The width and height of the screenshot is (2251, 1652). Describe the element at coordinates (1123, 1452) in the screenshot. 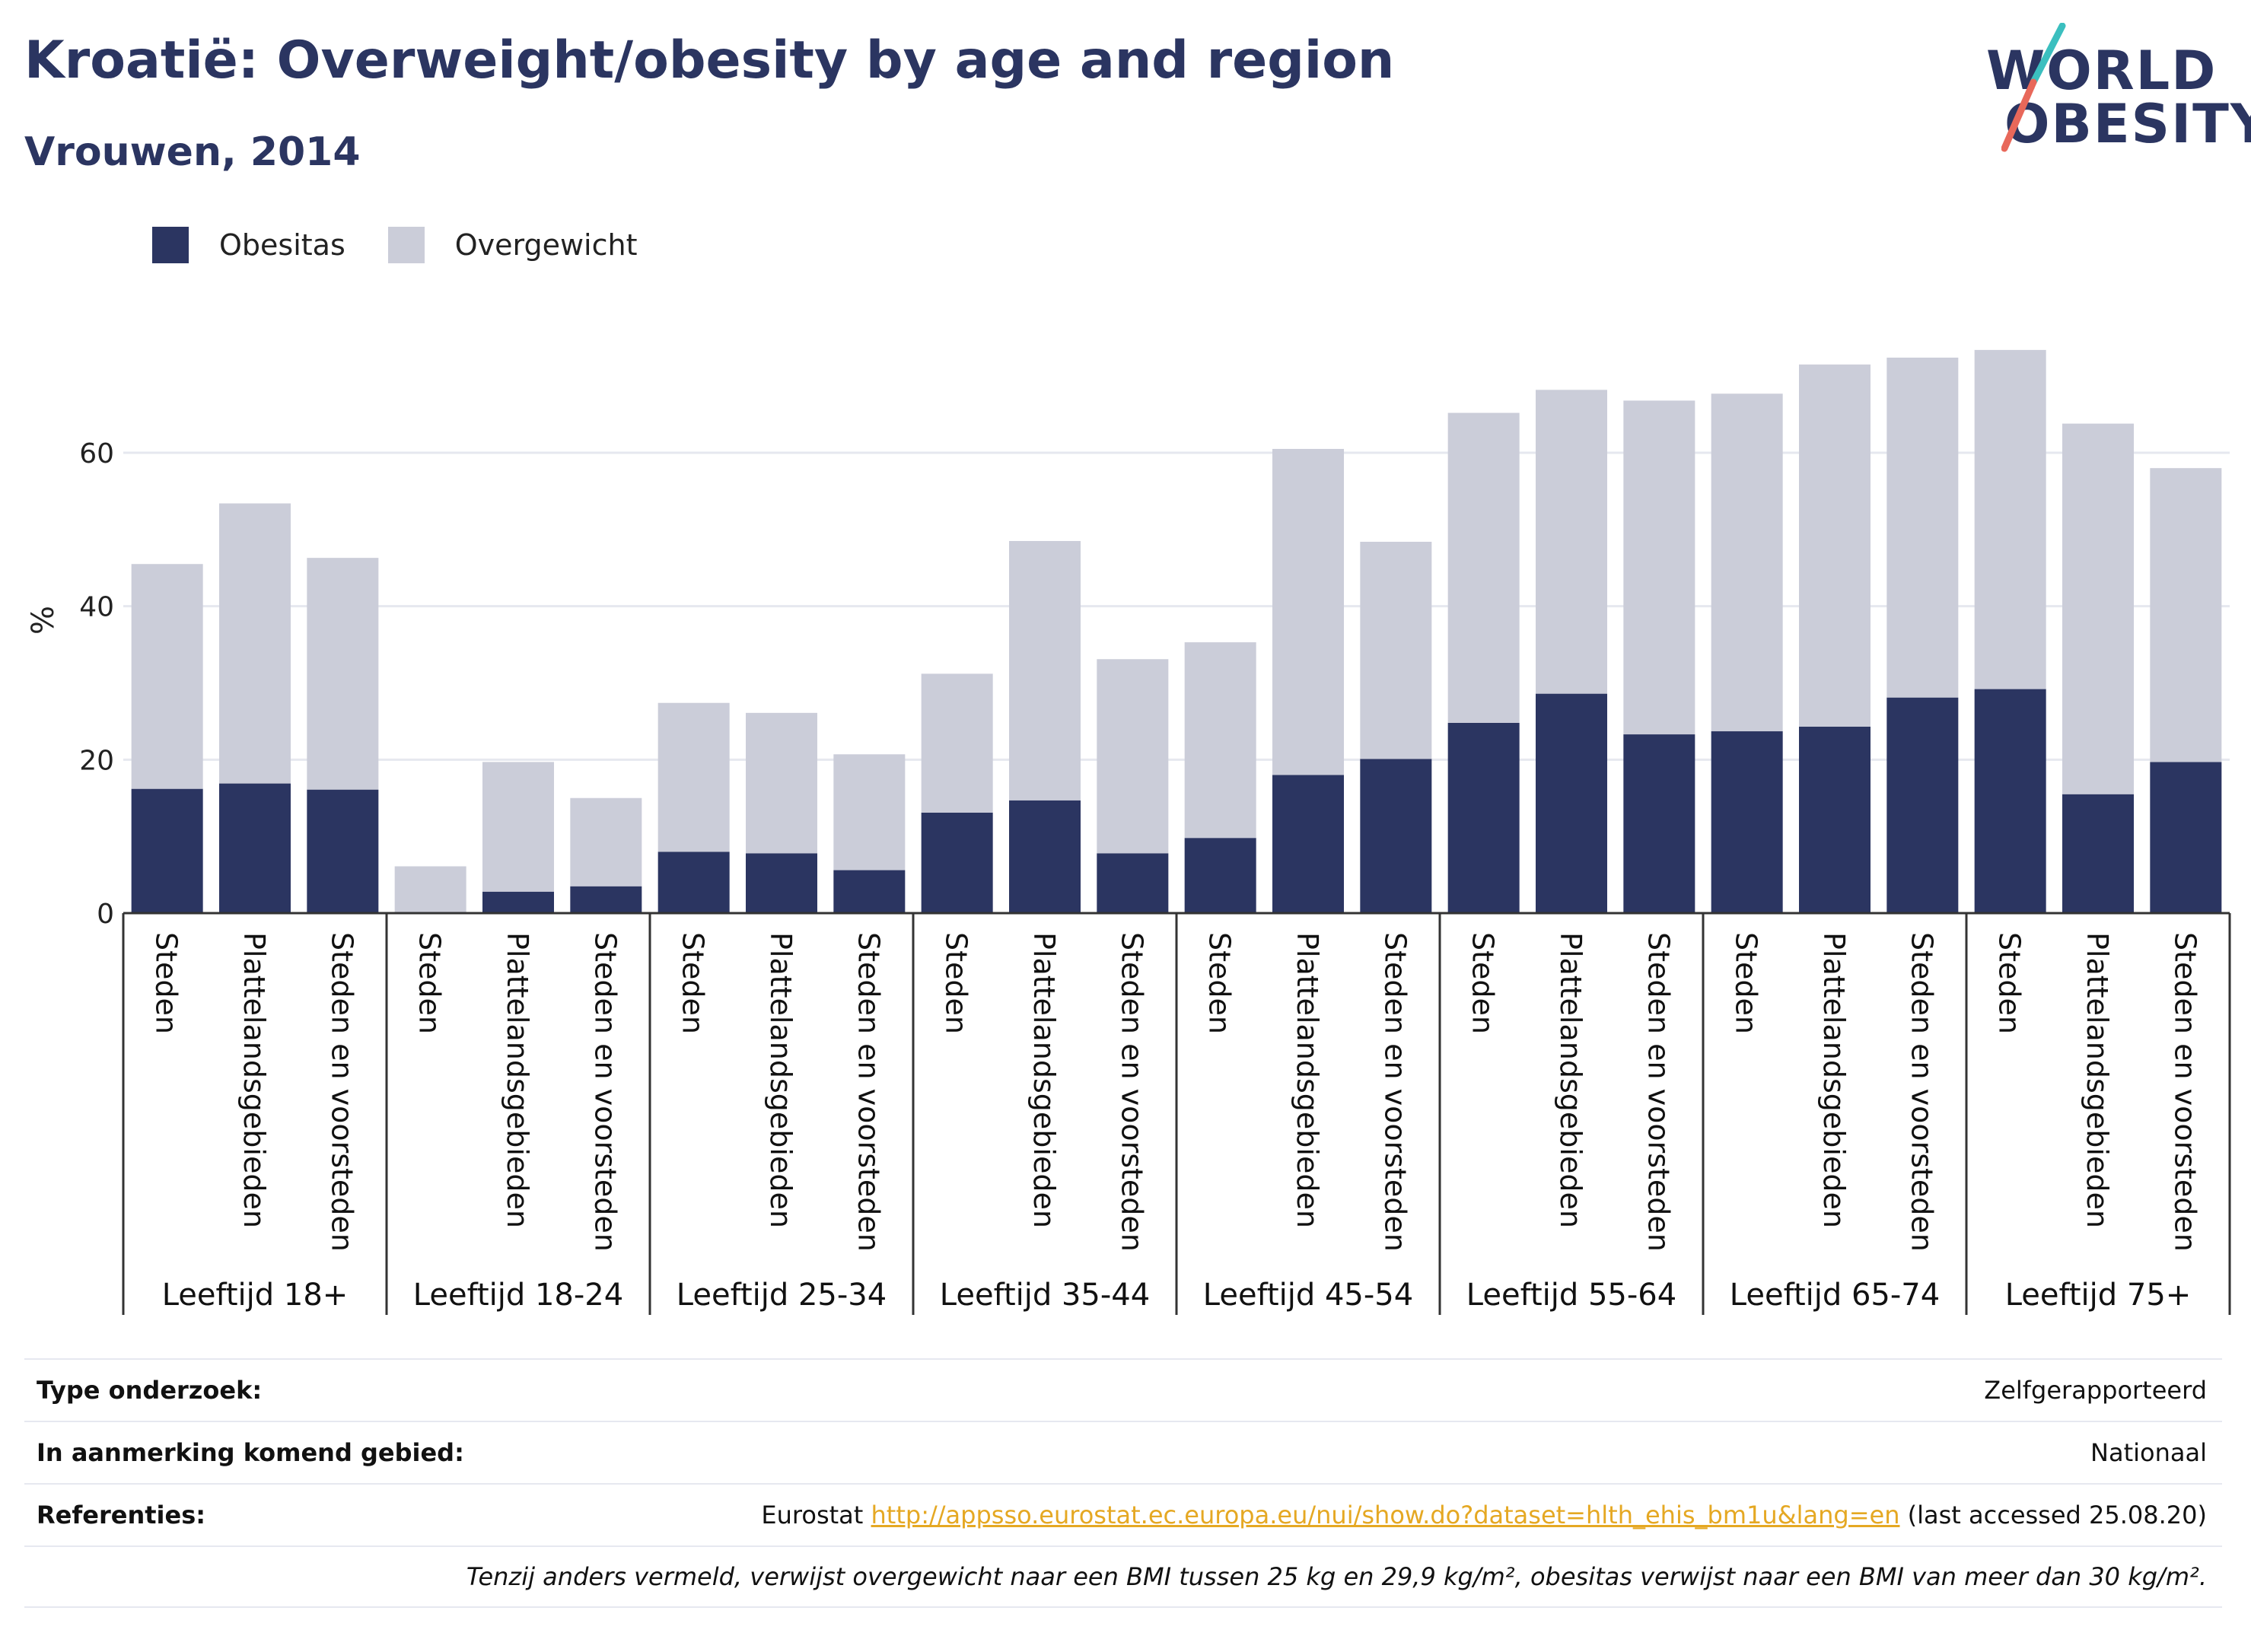

I see `info-row-area: In aanmerking komend gebied: Nationaal` at that location.